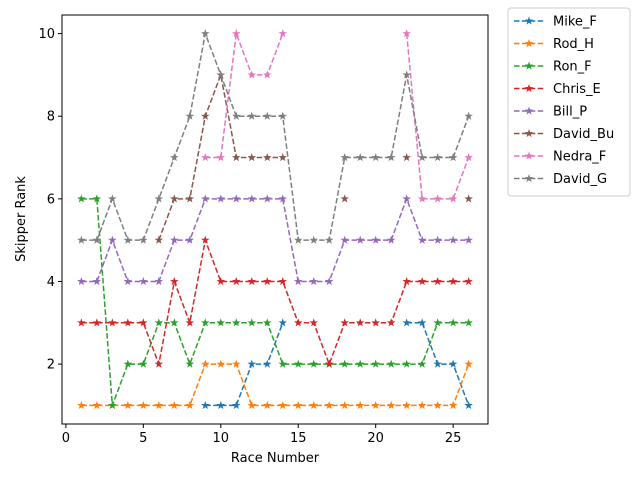  What do you see at coordinates (583, 134) in the screenshot?
I see `legend-label: David_Bu` at bounding box center [583, 134].